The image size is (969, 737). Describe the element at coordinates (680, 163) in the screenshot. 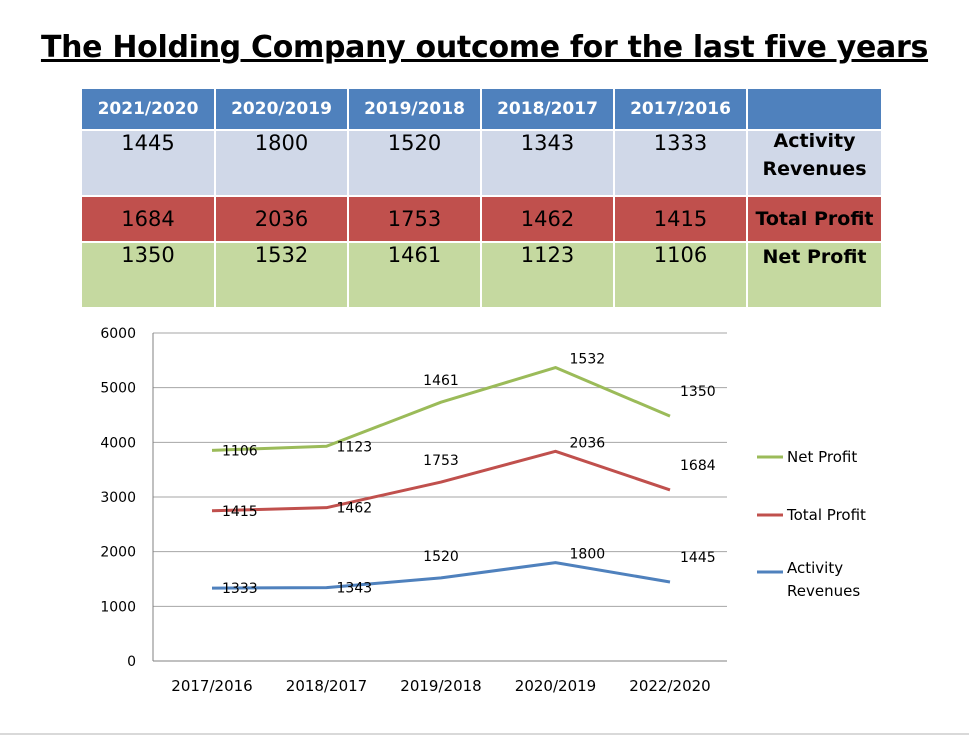

I see `table-cell: 1333` at that location.